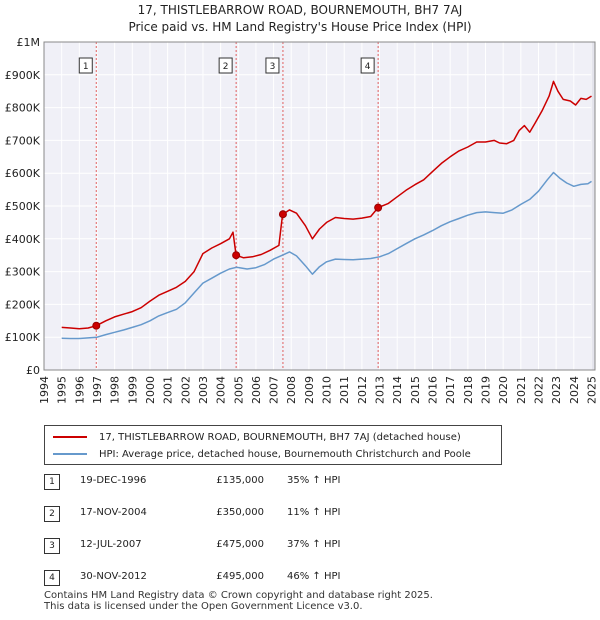 The image size is (600, 620). I want to click on sale-price: £350,000, so click(240, 512).